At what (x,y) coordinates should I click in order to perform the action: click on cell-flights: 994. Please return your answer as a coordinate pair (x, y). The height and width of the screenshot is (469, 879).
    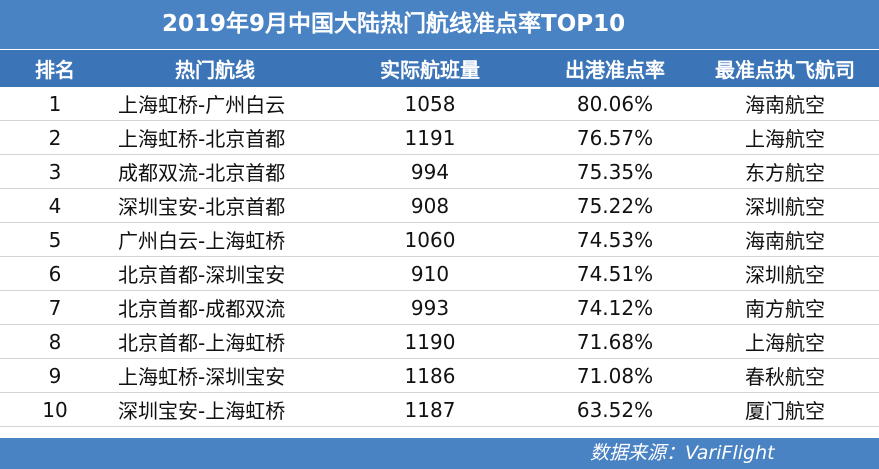
    Looking at the image, I should click on (430, 171).